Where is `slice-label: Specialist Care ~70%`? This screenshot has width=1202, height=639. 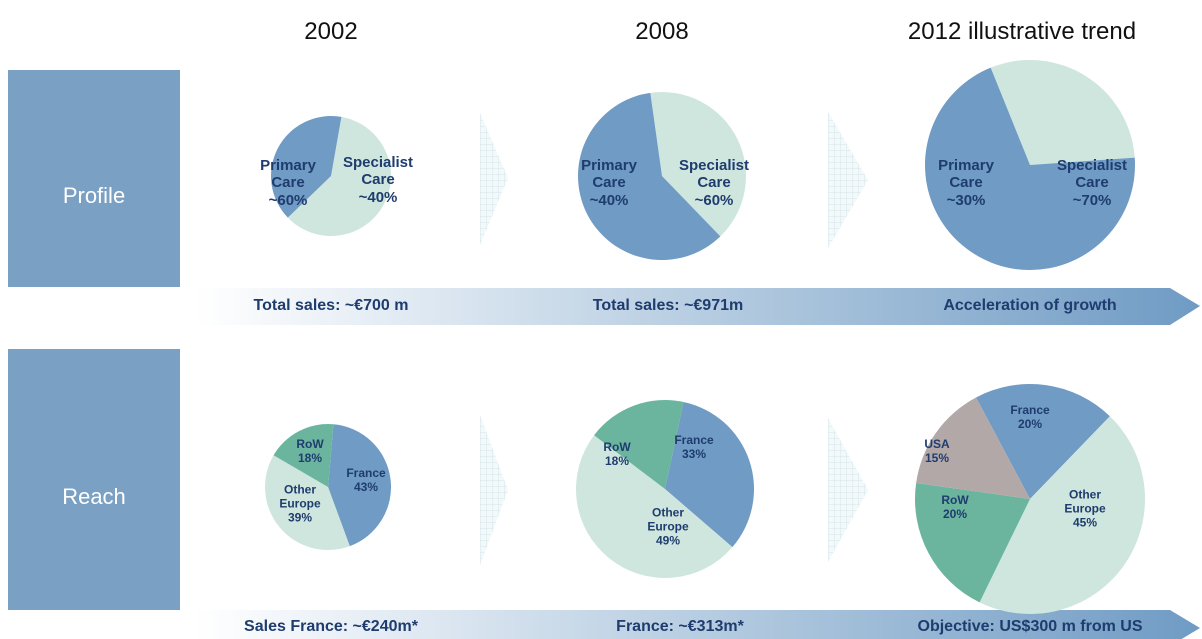
slice-label: Specialist Care ~70% is located at coordinates (1092, 183).